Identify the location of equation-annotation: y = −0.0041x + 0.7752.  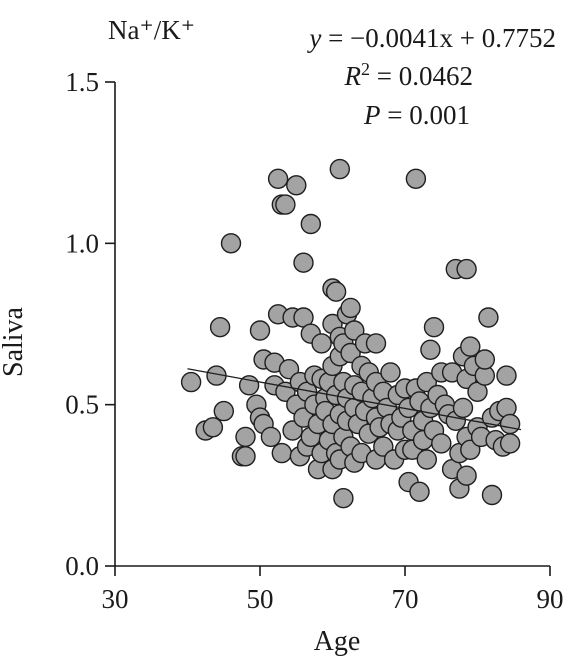
(431, 38).